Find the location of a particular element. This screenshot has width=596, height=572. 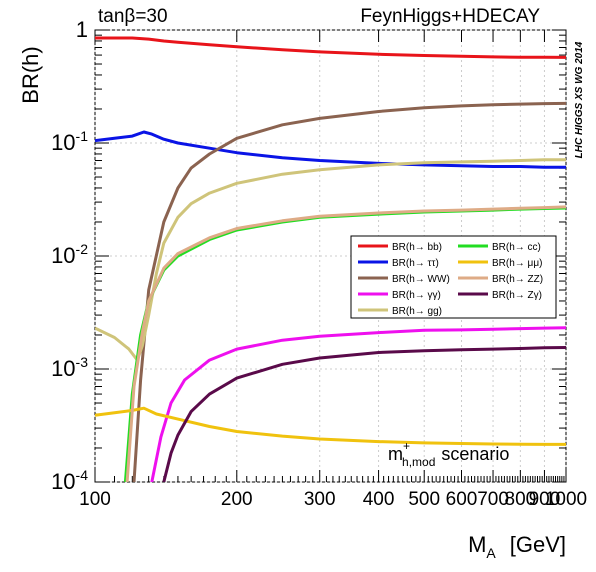

x-tick-label: 1000 is located at coordinates (566, 499).